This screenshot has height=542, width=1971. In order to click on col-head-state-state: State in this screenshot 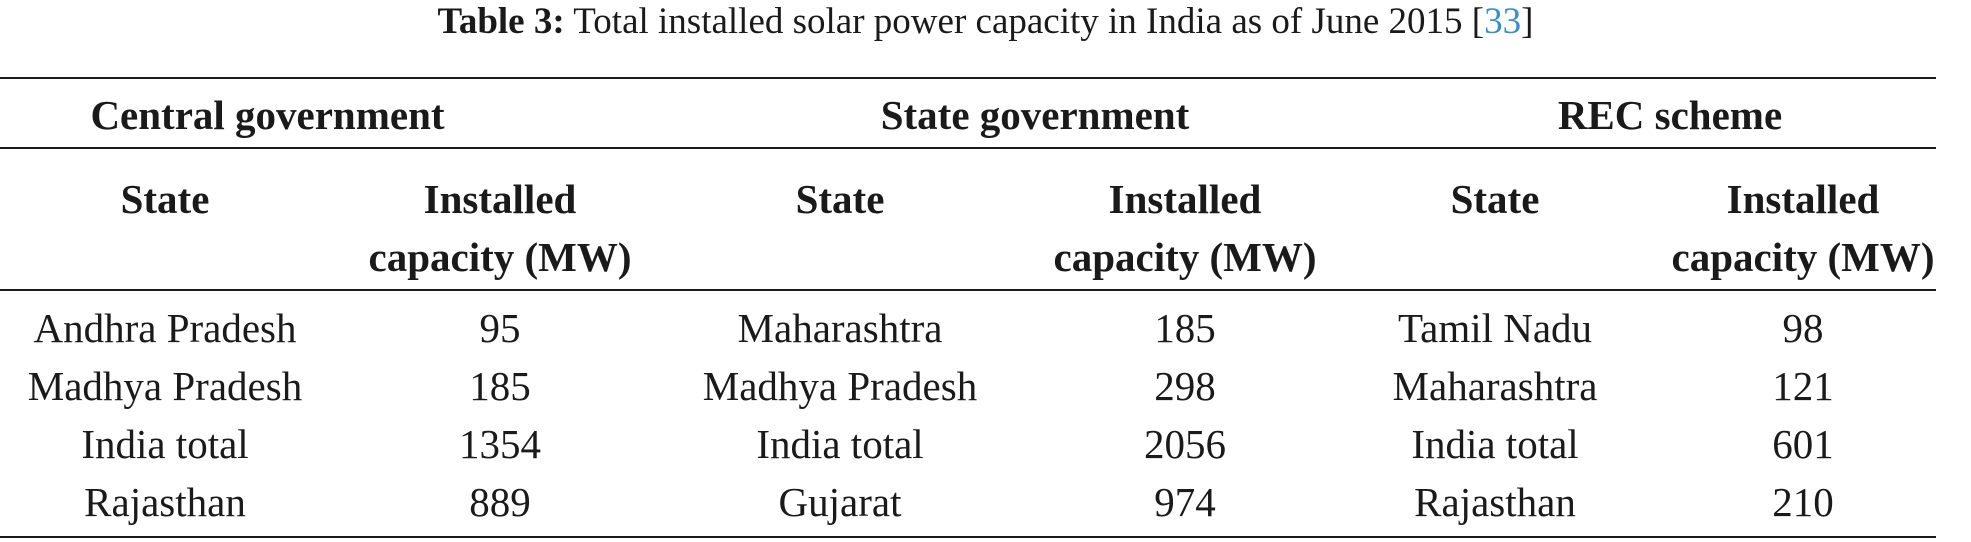, I will do `click(840, 199)`.